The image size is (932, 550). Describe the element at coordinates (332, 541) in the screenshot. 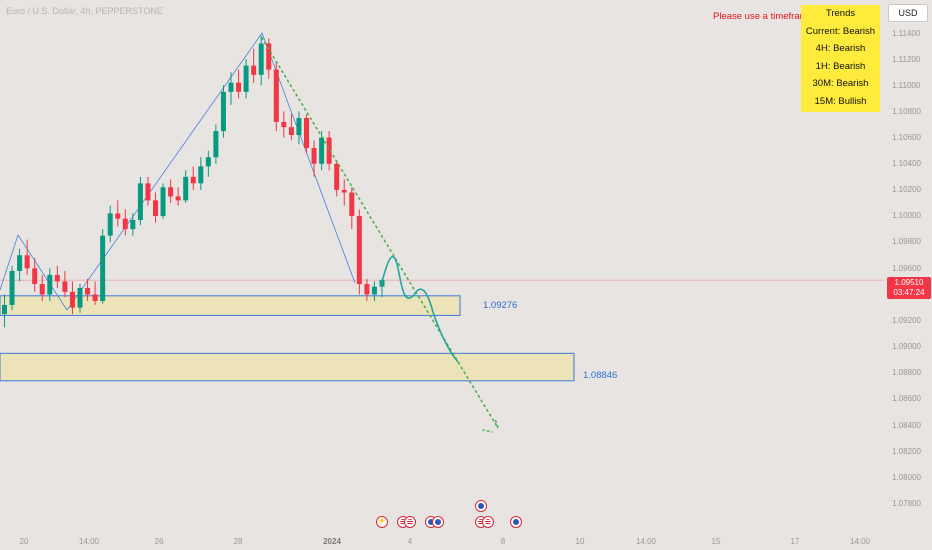

I see `time-tick-year: 2024` at that location.